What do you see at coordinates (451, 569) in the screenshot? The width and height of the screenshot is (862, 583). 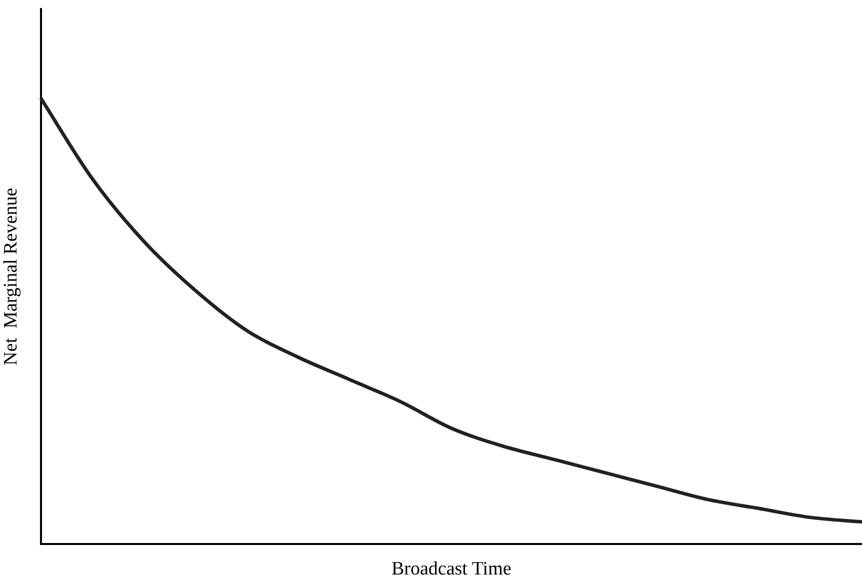 I see `x-axis-title: Broadcast Time` at bounding box center [451, 569].